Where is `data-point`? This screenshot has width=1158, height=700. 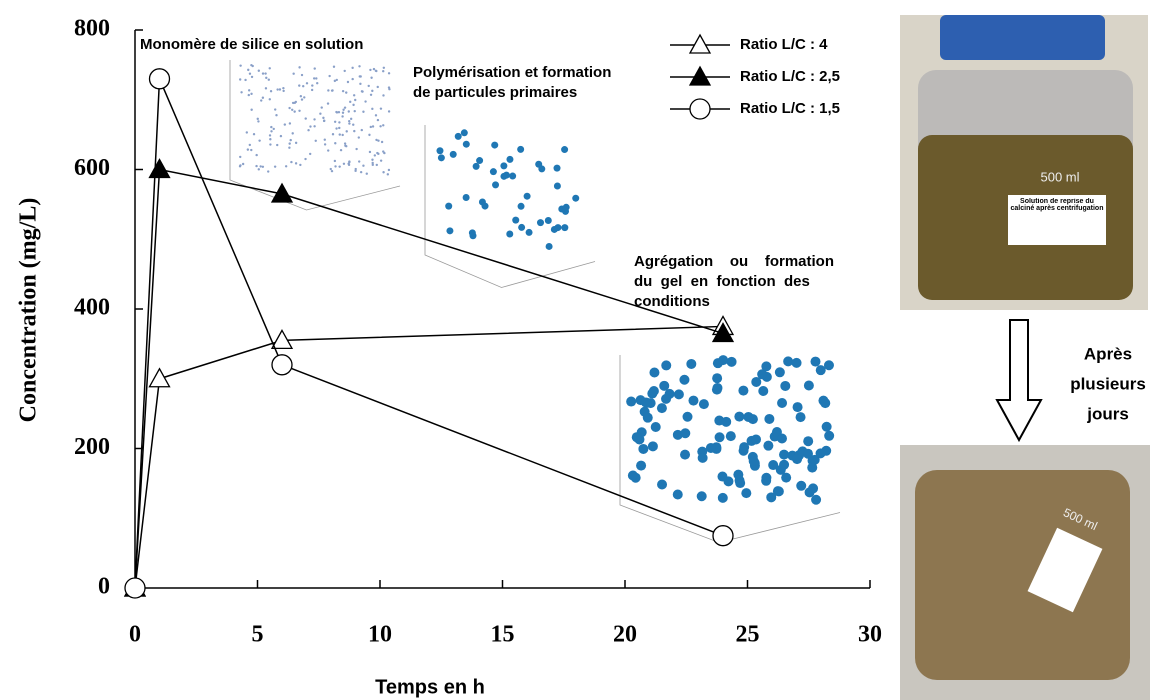
data-point is located at coordinates (282, 192).